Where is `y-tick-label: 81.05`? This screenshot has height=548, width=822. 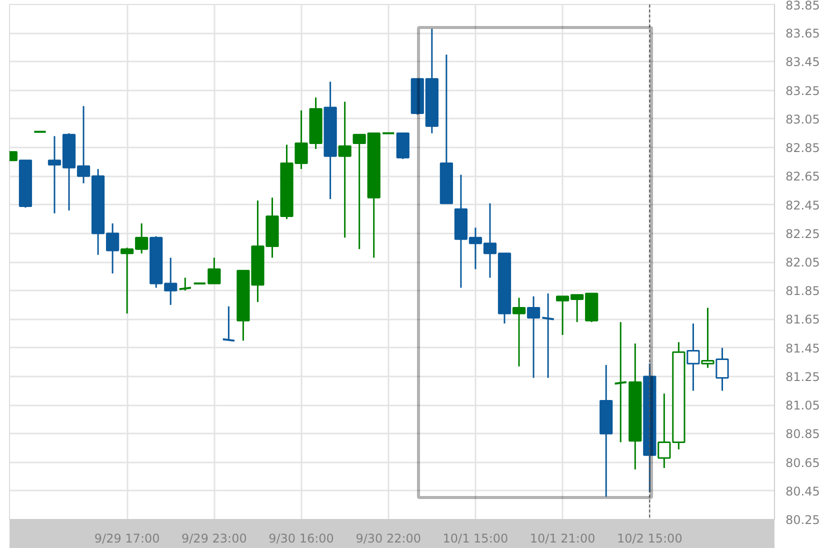 y-tick-label: 81.05 is located at coordinates (803, 405).